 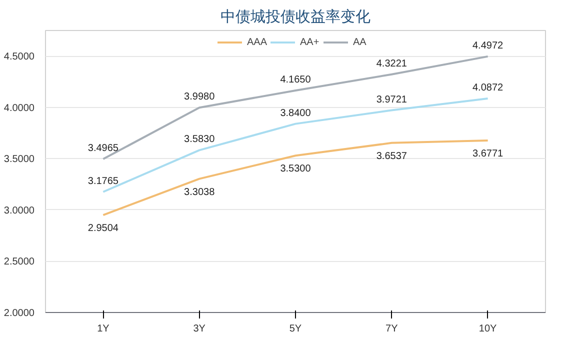 What do you see at coordinates (103, 329) in the screenshot?
I see `x-tick-label: 1Y` at bounding box center [103, 329].